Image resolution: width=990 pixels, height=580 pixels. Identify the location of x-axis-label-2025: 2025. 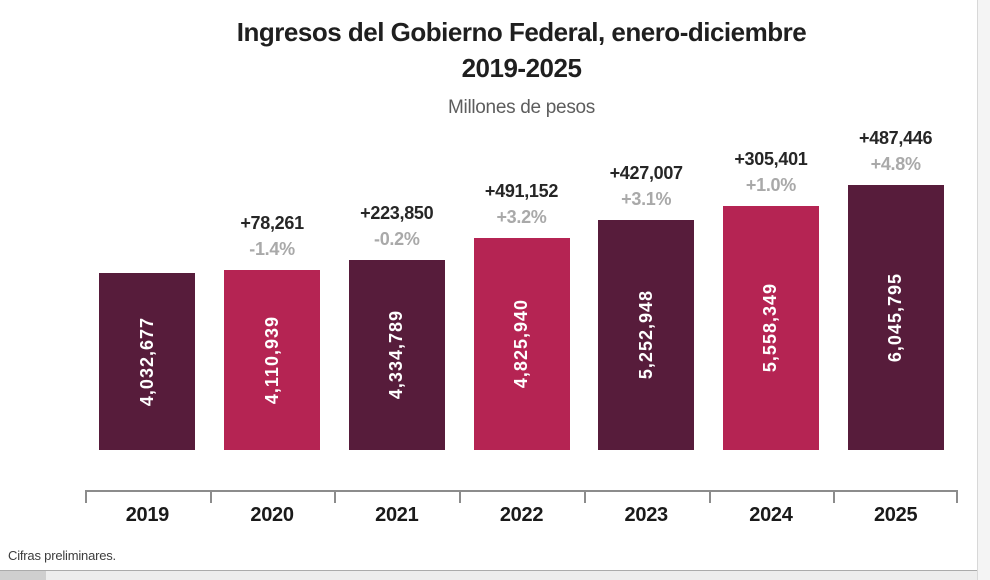
(895, 515).